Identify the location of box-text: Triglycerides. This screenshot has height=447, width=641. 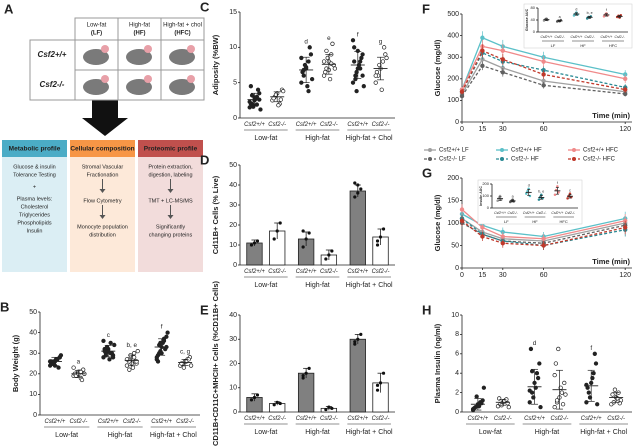
(34, 215).